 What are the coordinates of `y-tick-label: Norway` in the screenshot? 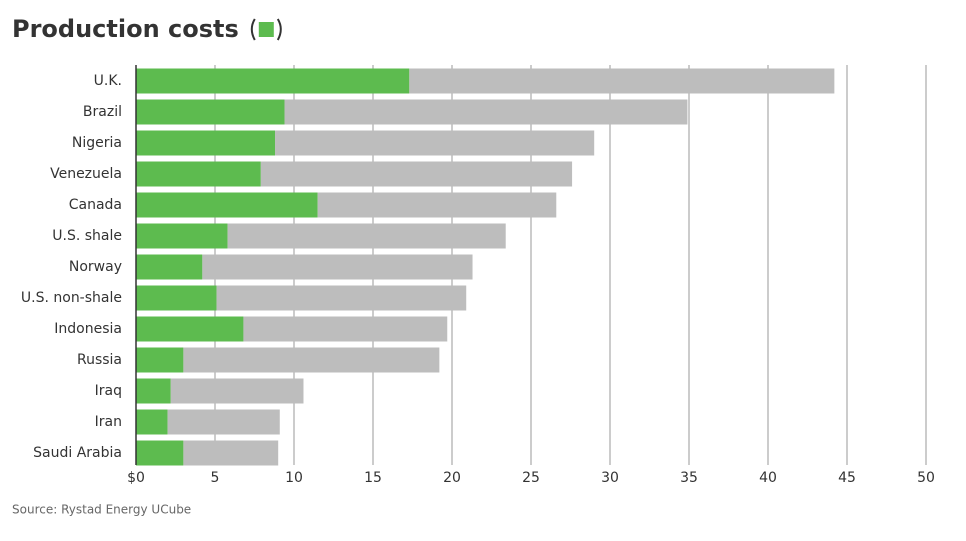 It's located at (95, 267).